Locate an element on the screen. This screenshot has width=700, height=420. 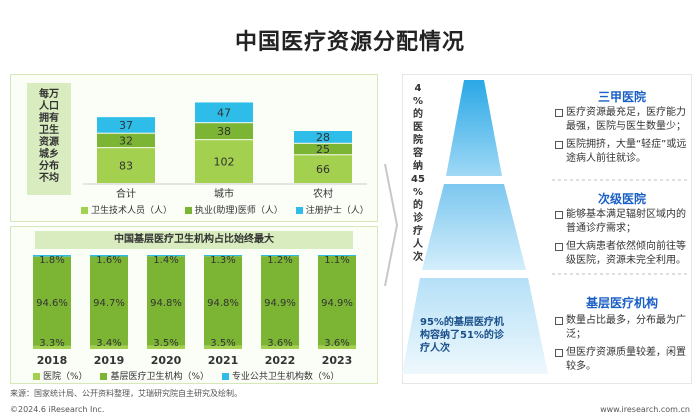
share-label-hospital-2023: 3.6% is located at coordinates (336, 343).